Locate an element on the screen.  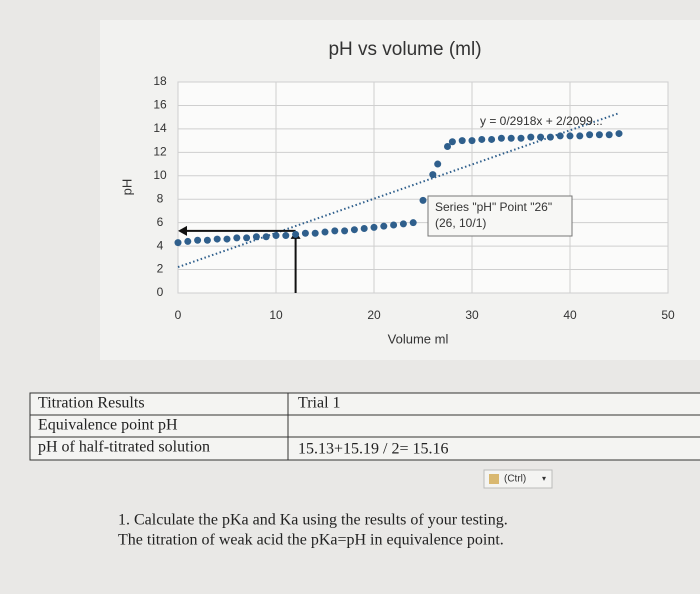
y-tick-label: 8 is located at coordinates (160, 198).